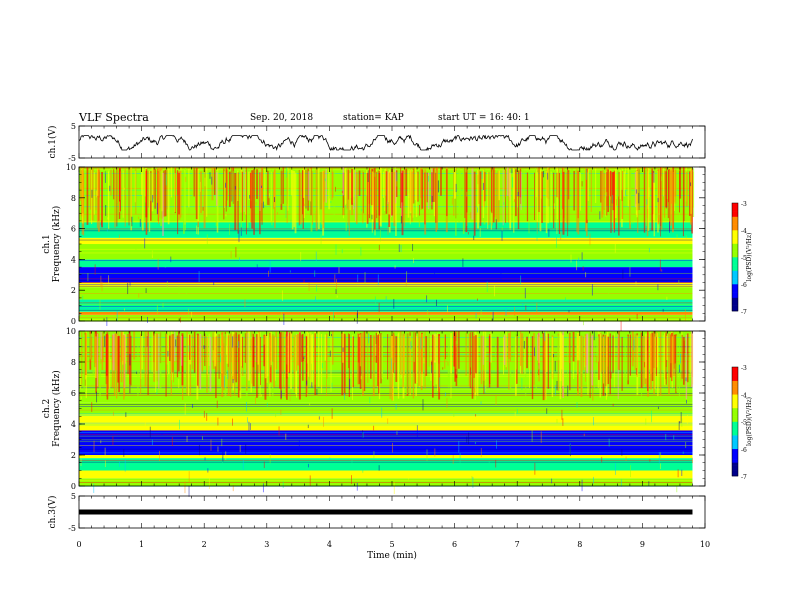 The width and height of the screenshot is (792, 612). I want to click on colorbar-tick-label: -5, so click(744, 423).